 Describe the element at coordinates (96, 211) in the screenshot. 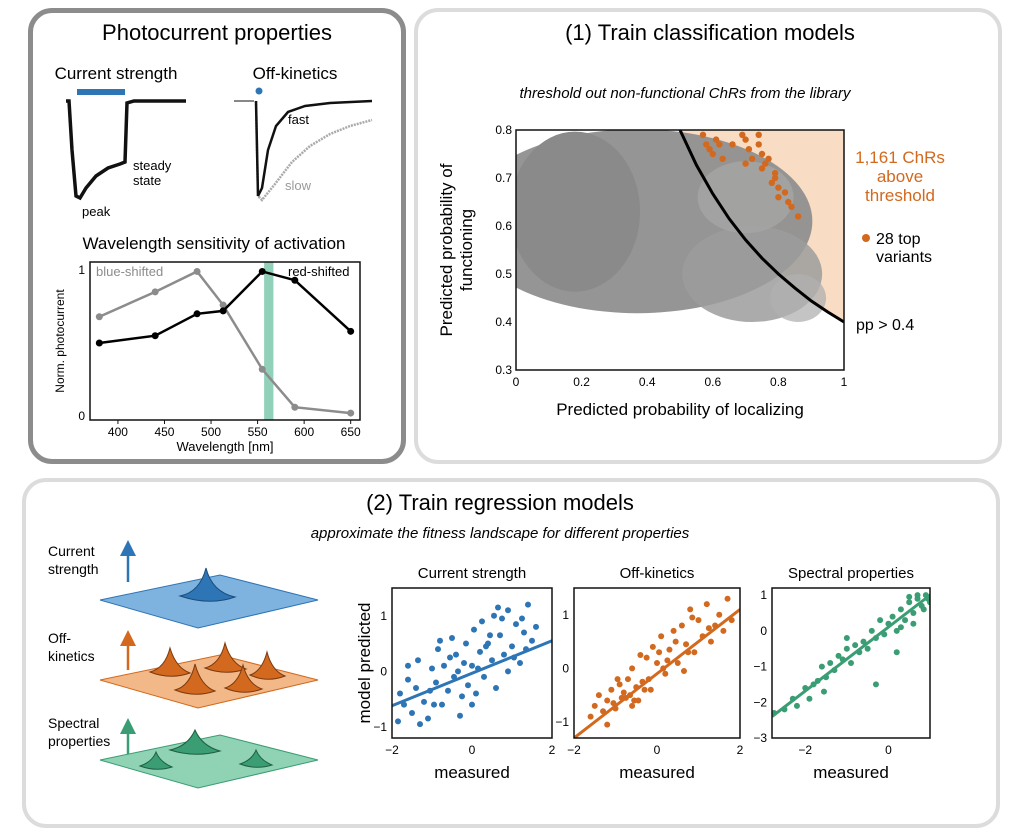

I see `peak-label: peak` at that location.